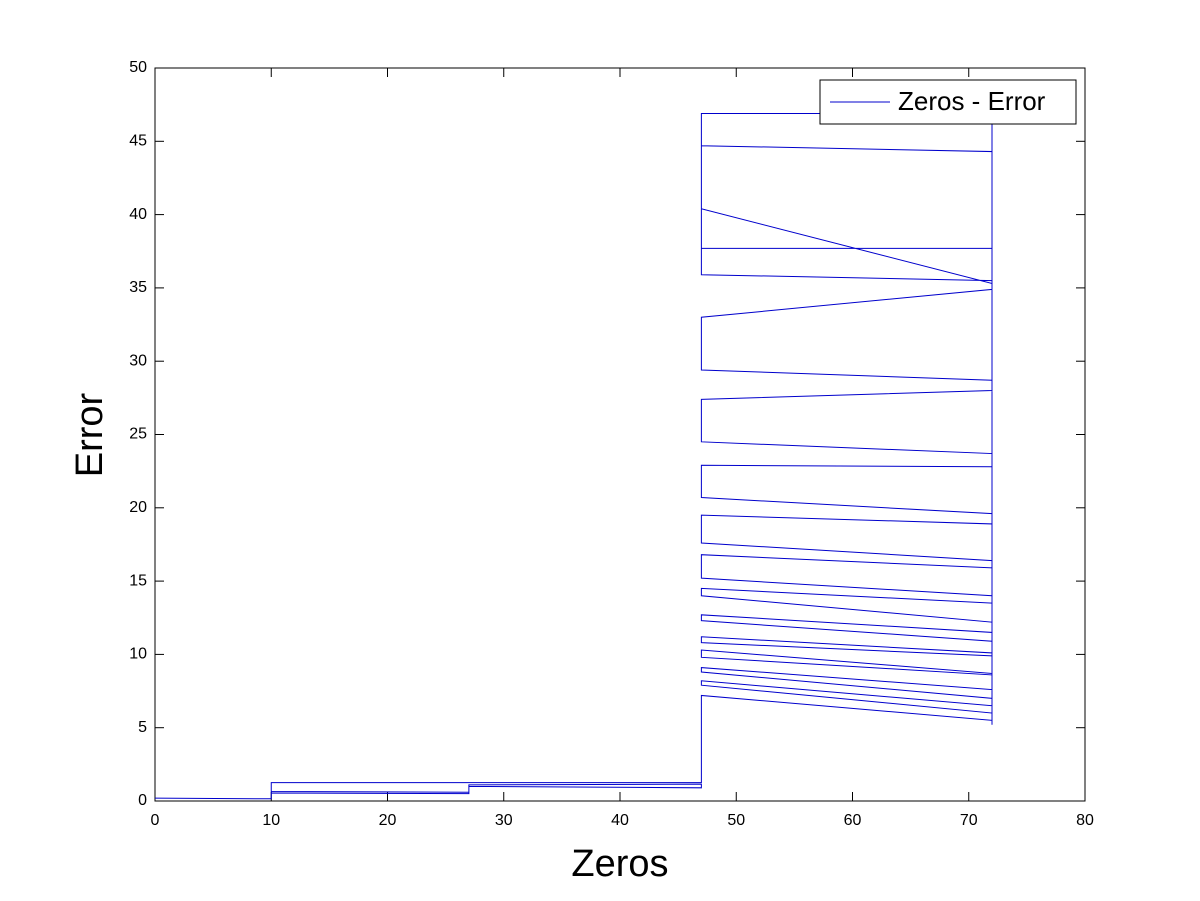 The image size is (1200, 901). Describe the element at coordinates (388, 820) in the screenshot. I see `x-tick-label: 20` at that location.